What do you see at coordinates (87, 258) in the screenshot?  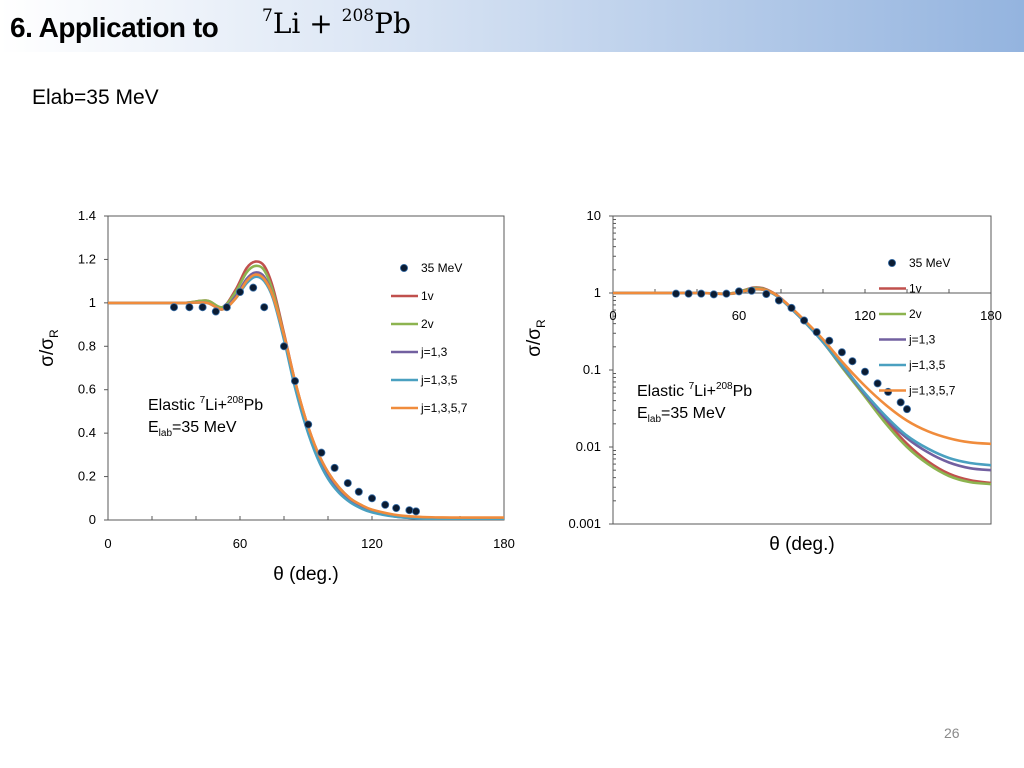 I see `y-tick-label: 1.2` at bounding box center [87, 258].